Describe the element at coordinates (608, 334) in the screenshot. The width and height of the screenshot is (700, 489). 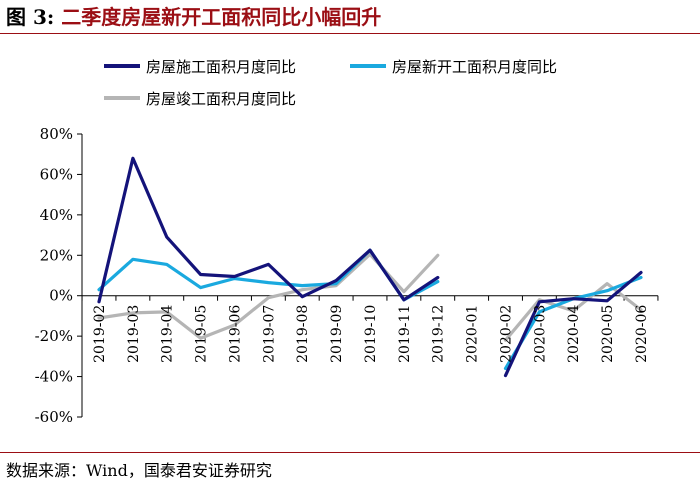
I see `x-tick-label: 2020-05` at that location.